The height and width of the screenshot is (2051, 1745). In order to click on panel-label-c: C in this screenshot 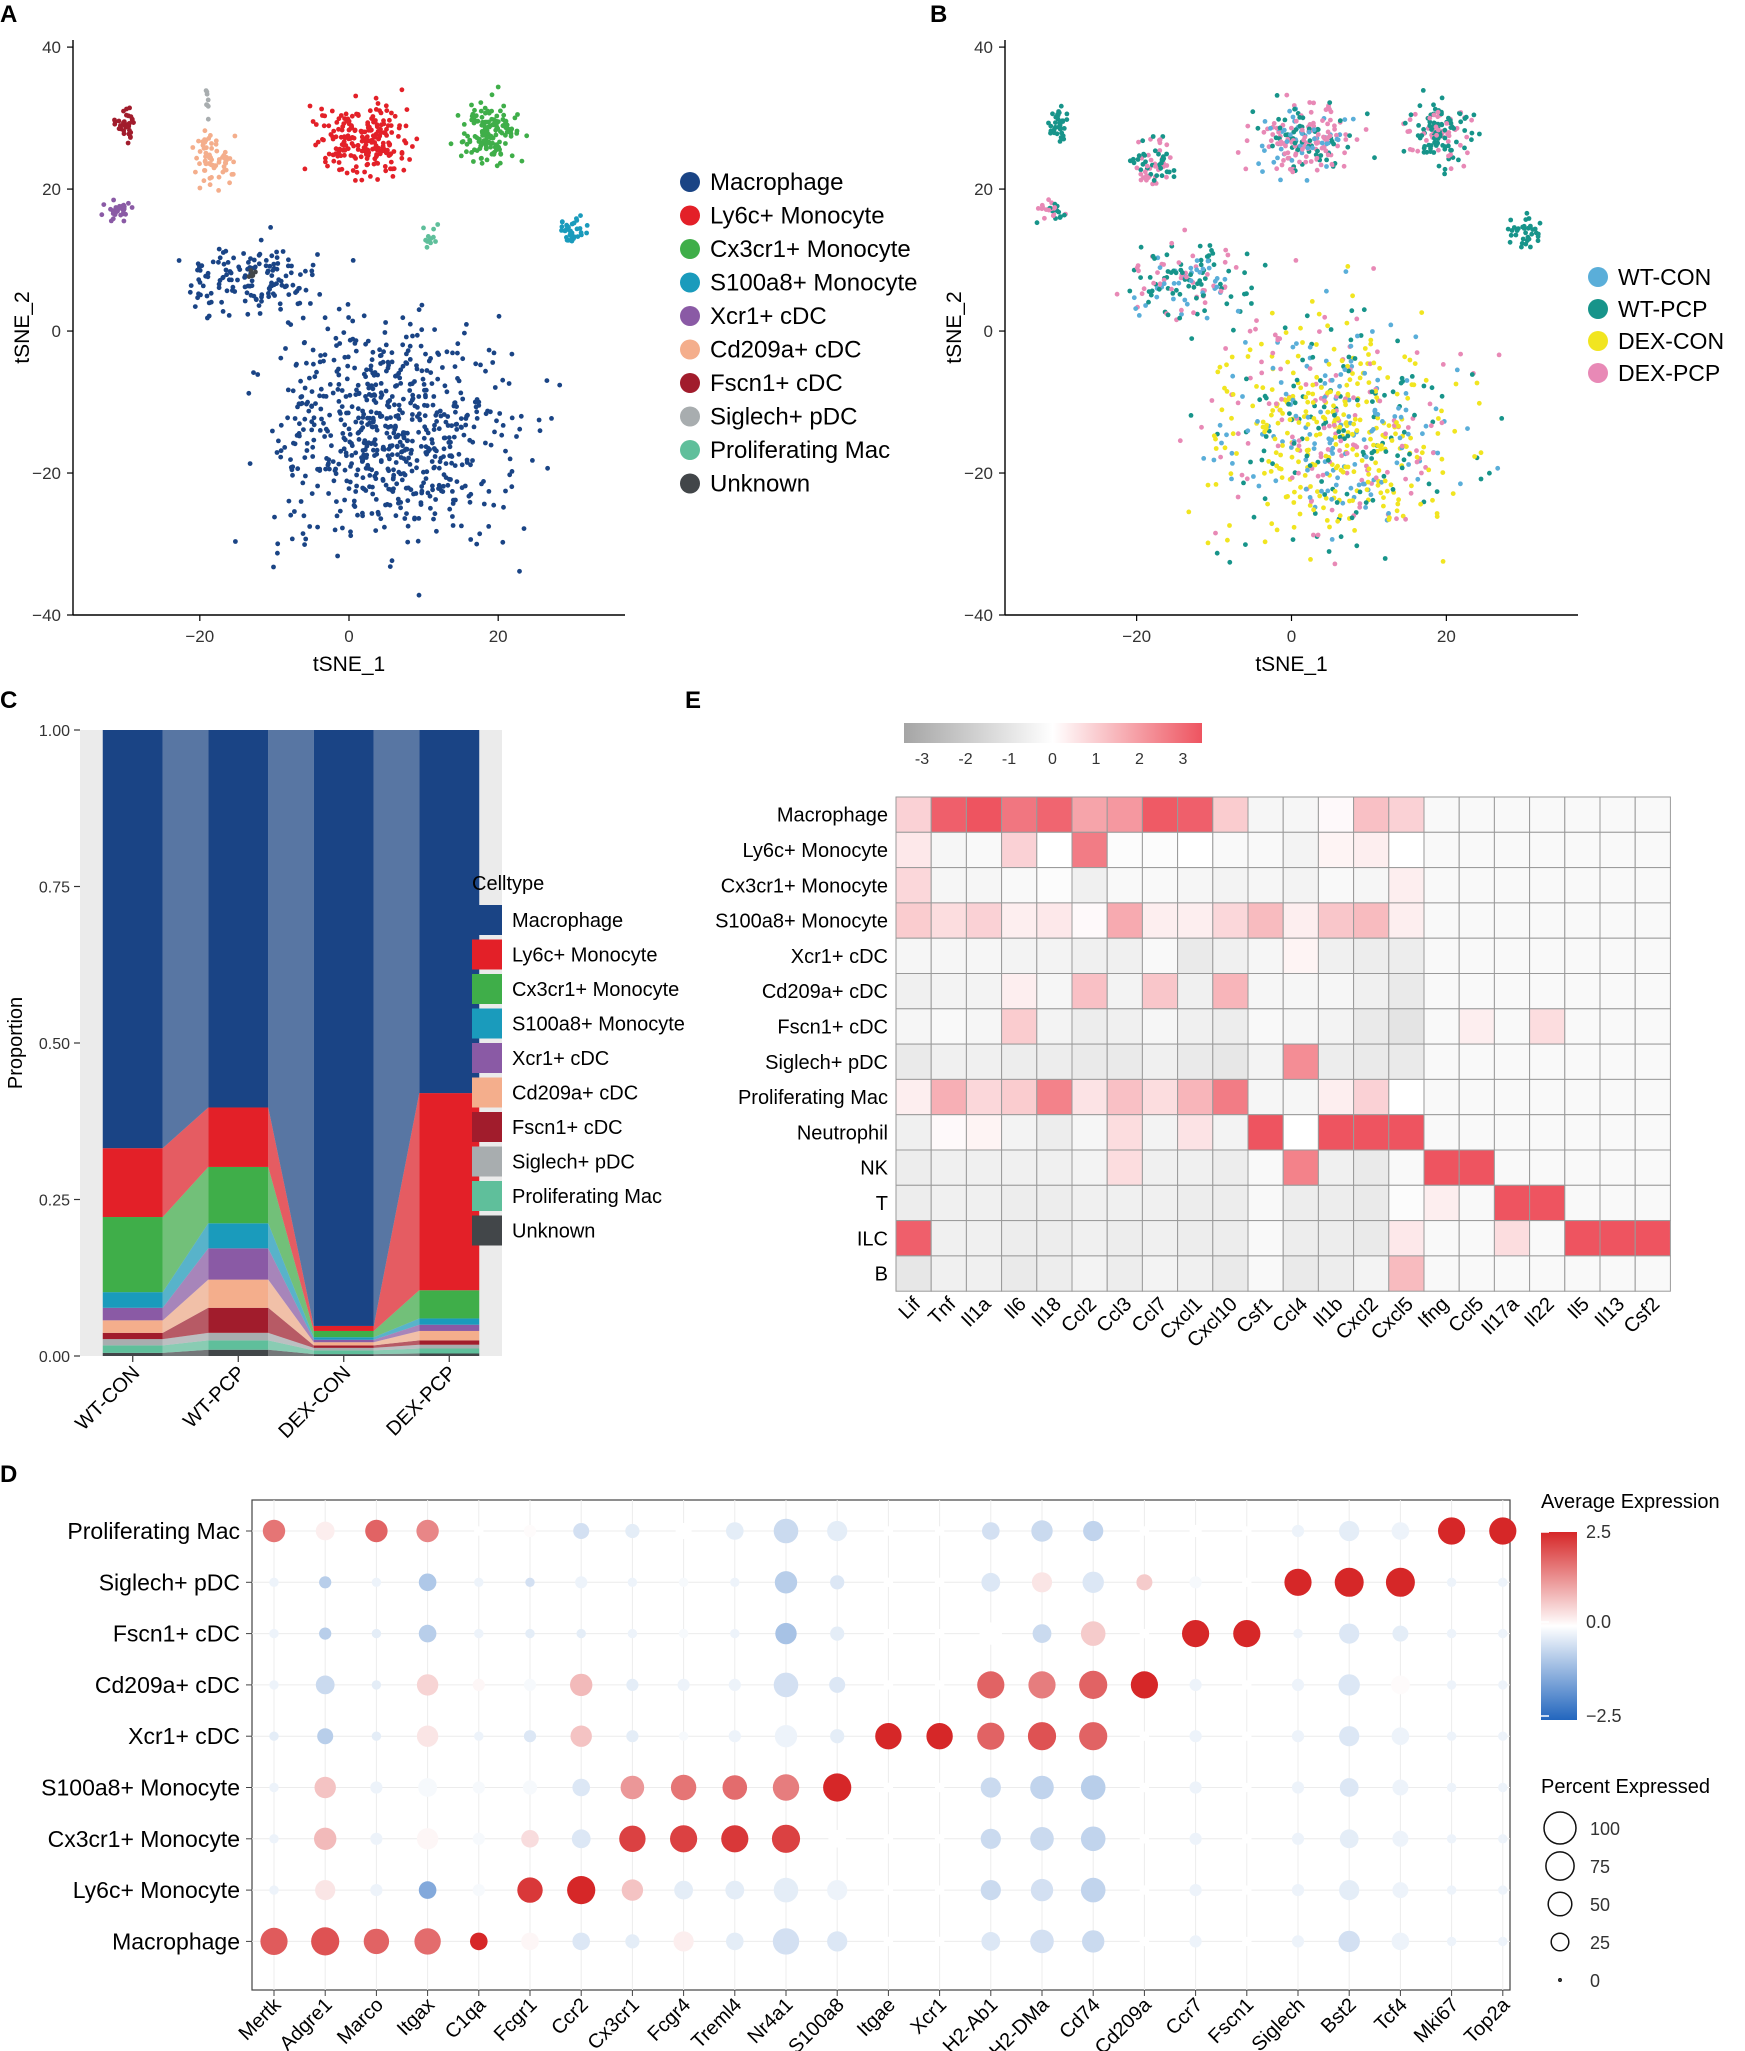, I will do `click(8, 700)`.